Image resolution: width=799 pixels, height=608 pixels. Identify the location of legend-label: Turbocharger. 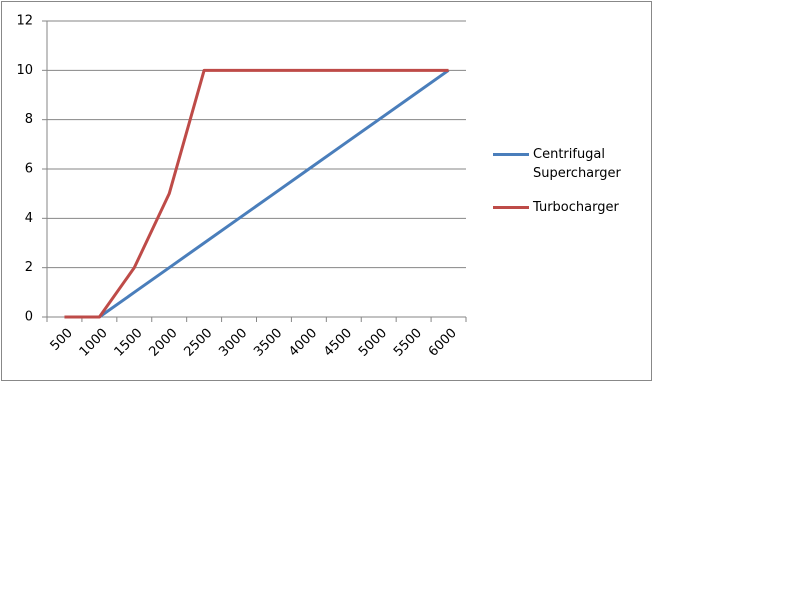
(576, 207).